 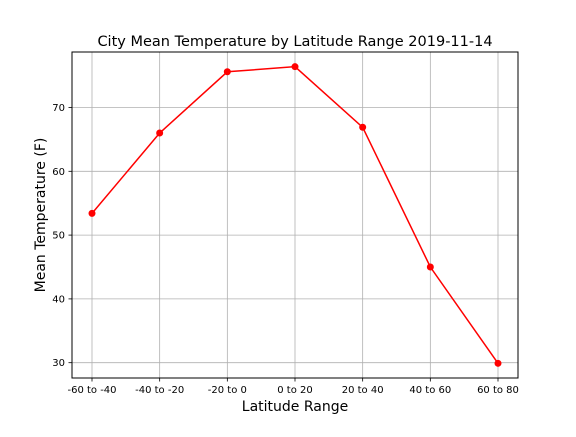 What do you see at coordinates (58, 363) in the screenshot?
I see `y-tick-label: 30` at bounding box center [58, 363].